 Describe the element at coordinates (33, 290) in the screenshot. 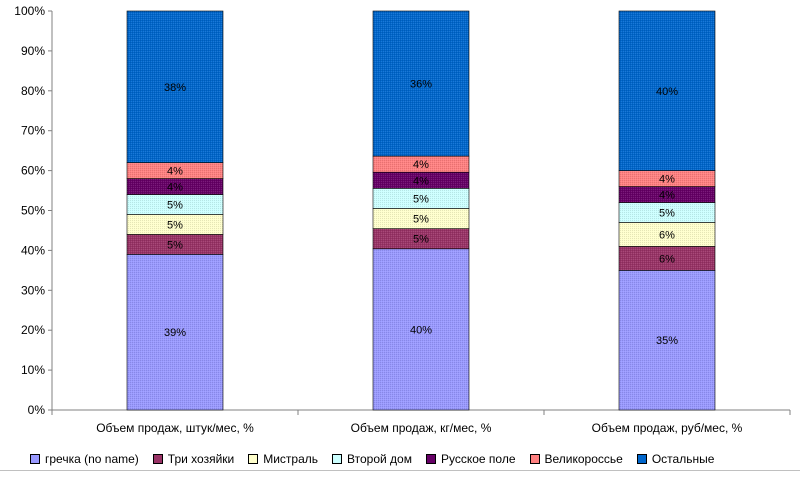

I see `y-tick-label: 30%` at that location.